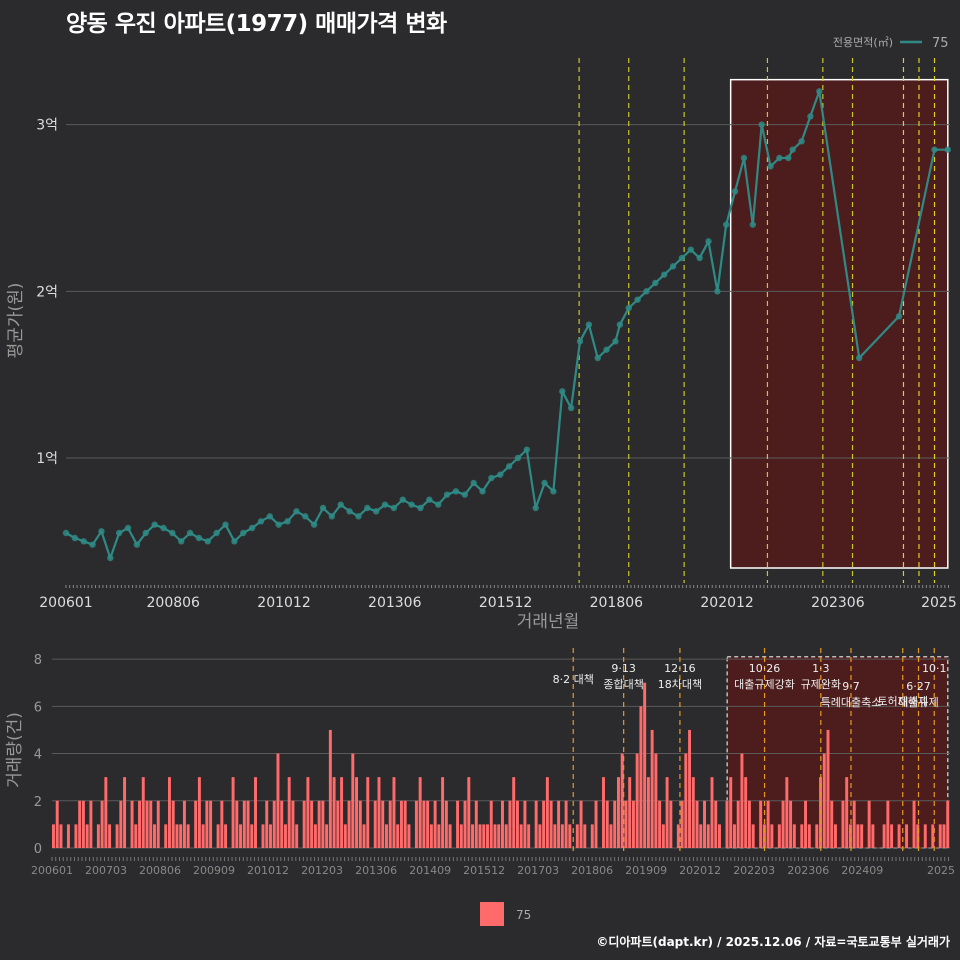 The height and width of the screenshot is (960, 960). Describe the element at coordinates (764, 684) in the screenshot. I see `policy-annotation-line: 대출규제강화` at that location.